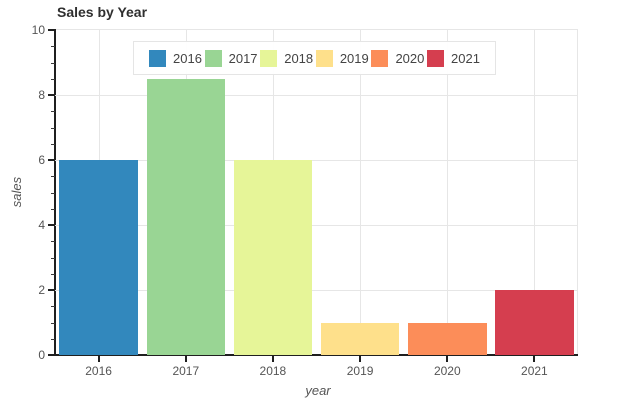 Image resolution: width=631 pixels, height=409 pixels. I want to click on y-axis-label: sales, so click(16, 192).